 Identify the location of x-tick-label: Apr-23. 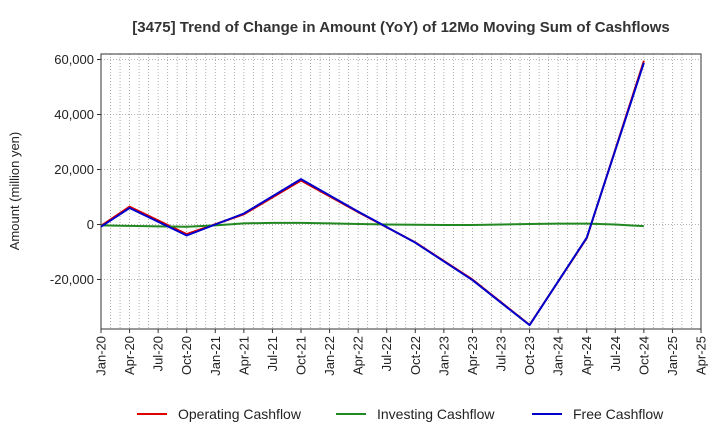
(472, 355).